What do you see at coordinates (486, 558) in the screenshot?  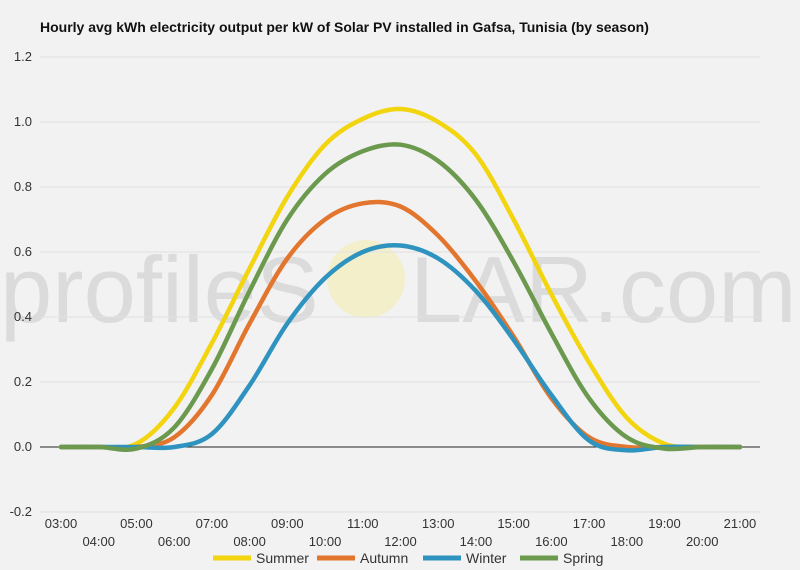 I see `legend-label-winter: Winter` at bounding box center [486, 558].